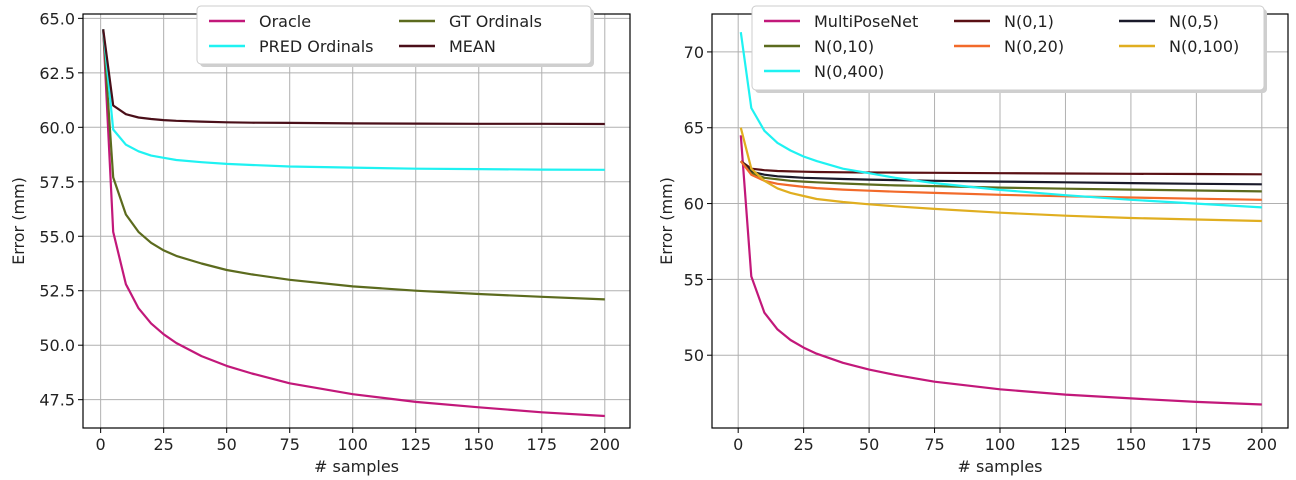 This screenshot has height=480, width=1296. I want to click on y-tick-label: 60, so click(694, 204).